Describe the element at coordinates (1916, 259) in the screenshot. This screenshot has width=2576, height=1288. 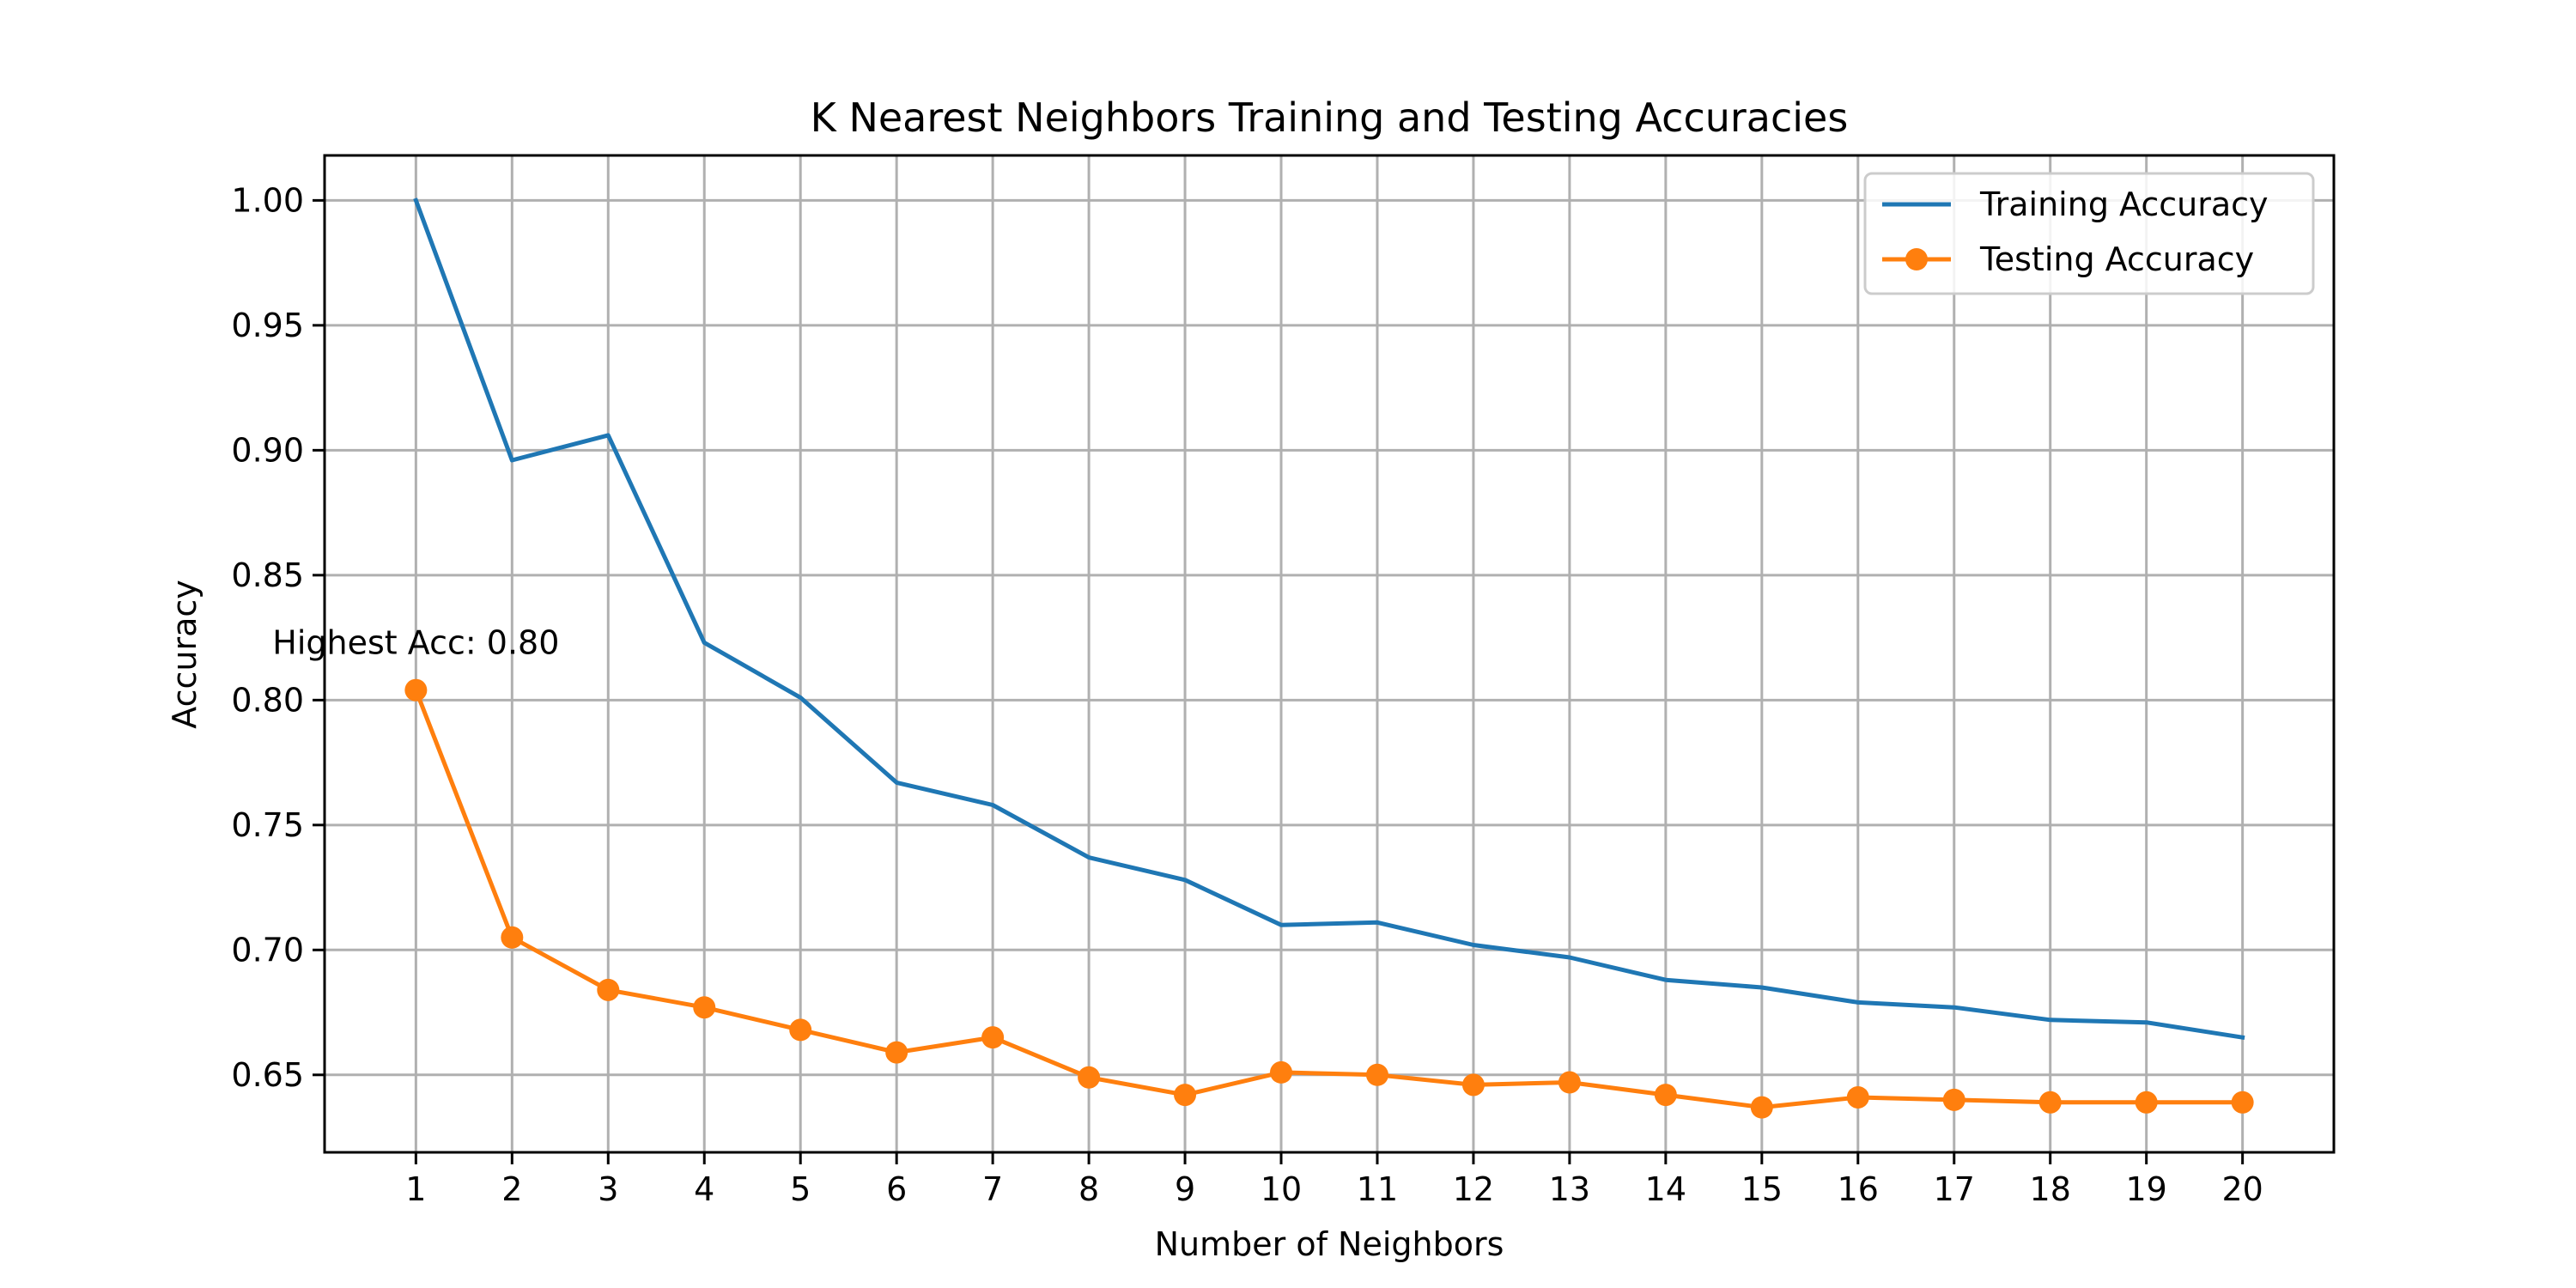
I see `testing-accuracy-legend-marker` at that location.